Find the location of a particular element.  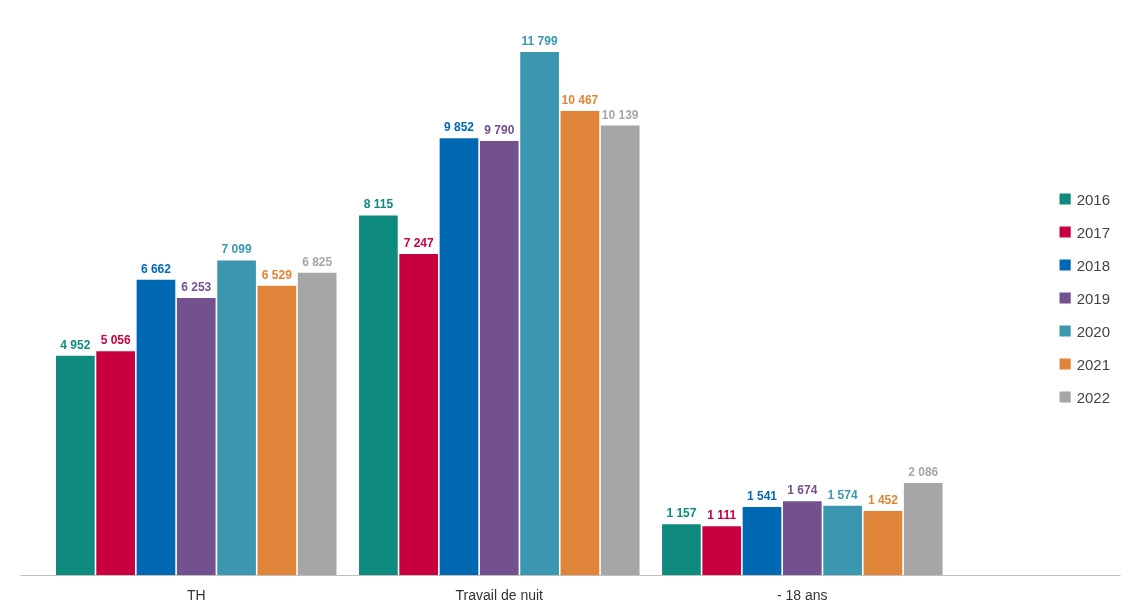

x-tick-label: Travail de nuit is located at coordinates (499, 594).